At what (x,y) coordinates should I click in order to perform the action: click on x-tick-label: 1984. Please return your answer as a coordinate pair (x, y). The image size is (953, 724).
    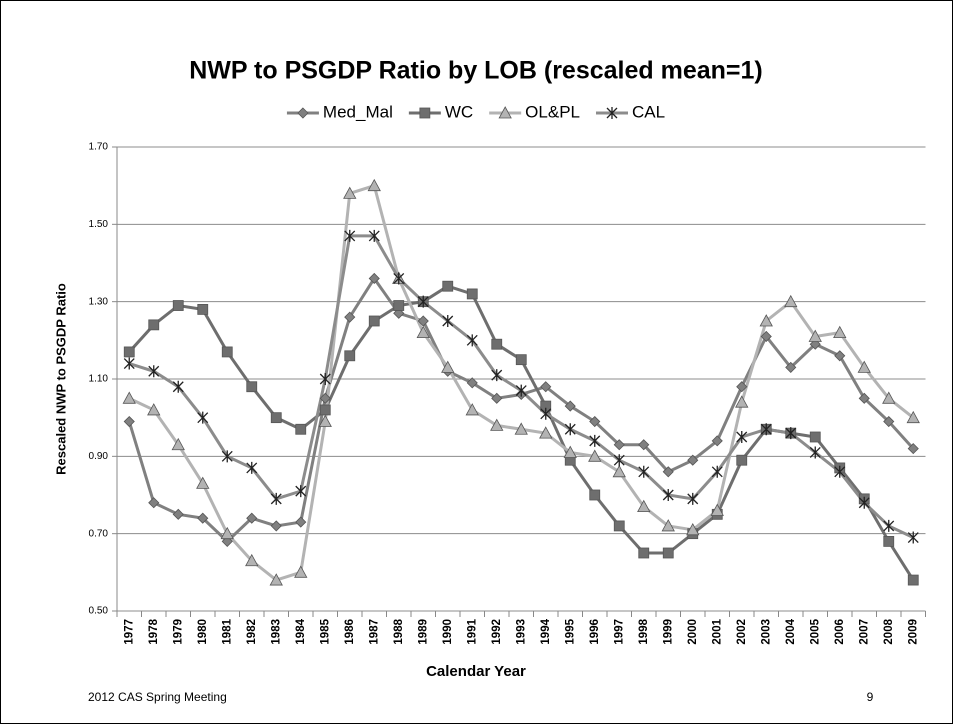
    Looking at the image, I should click on (301, 631).